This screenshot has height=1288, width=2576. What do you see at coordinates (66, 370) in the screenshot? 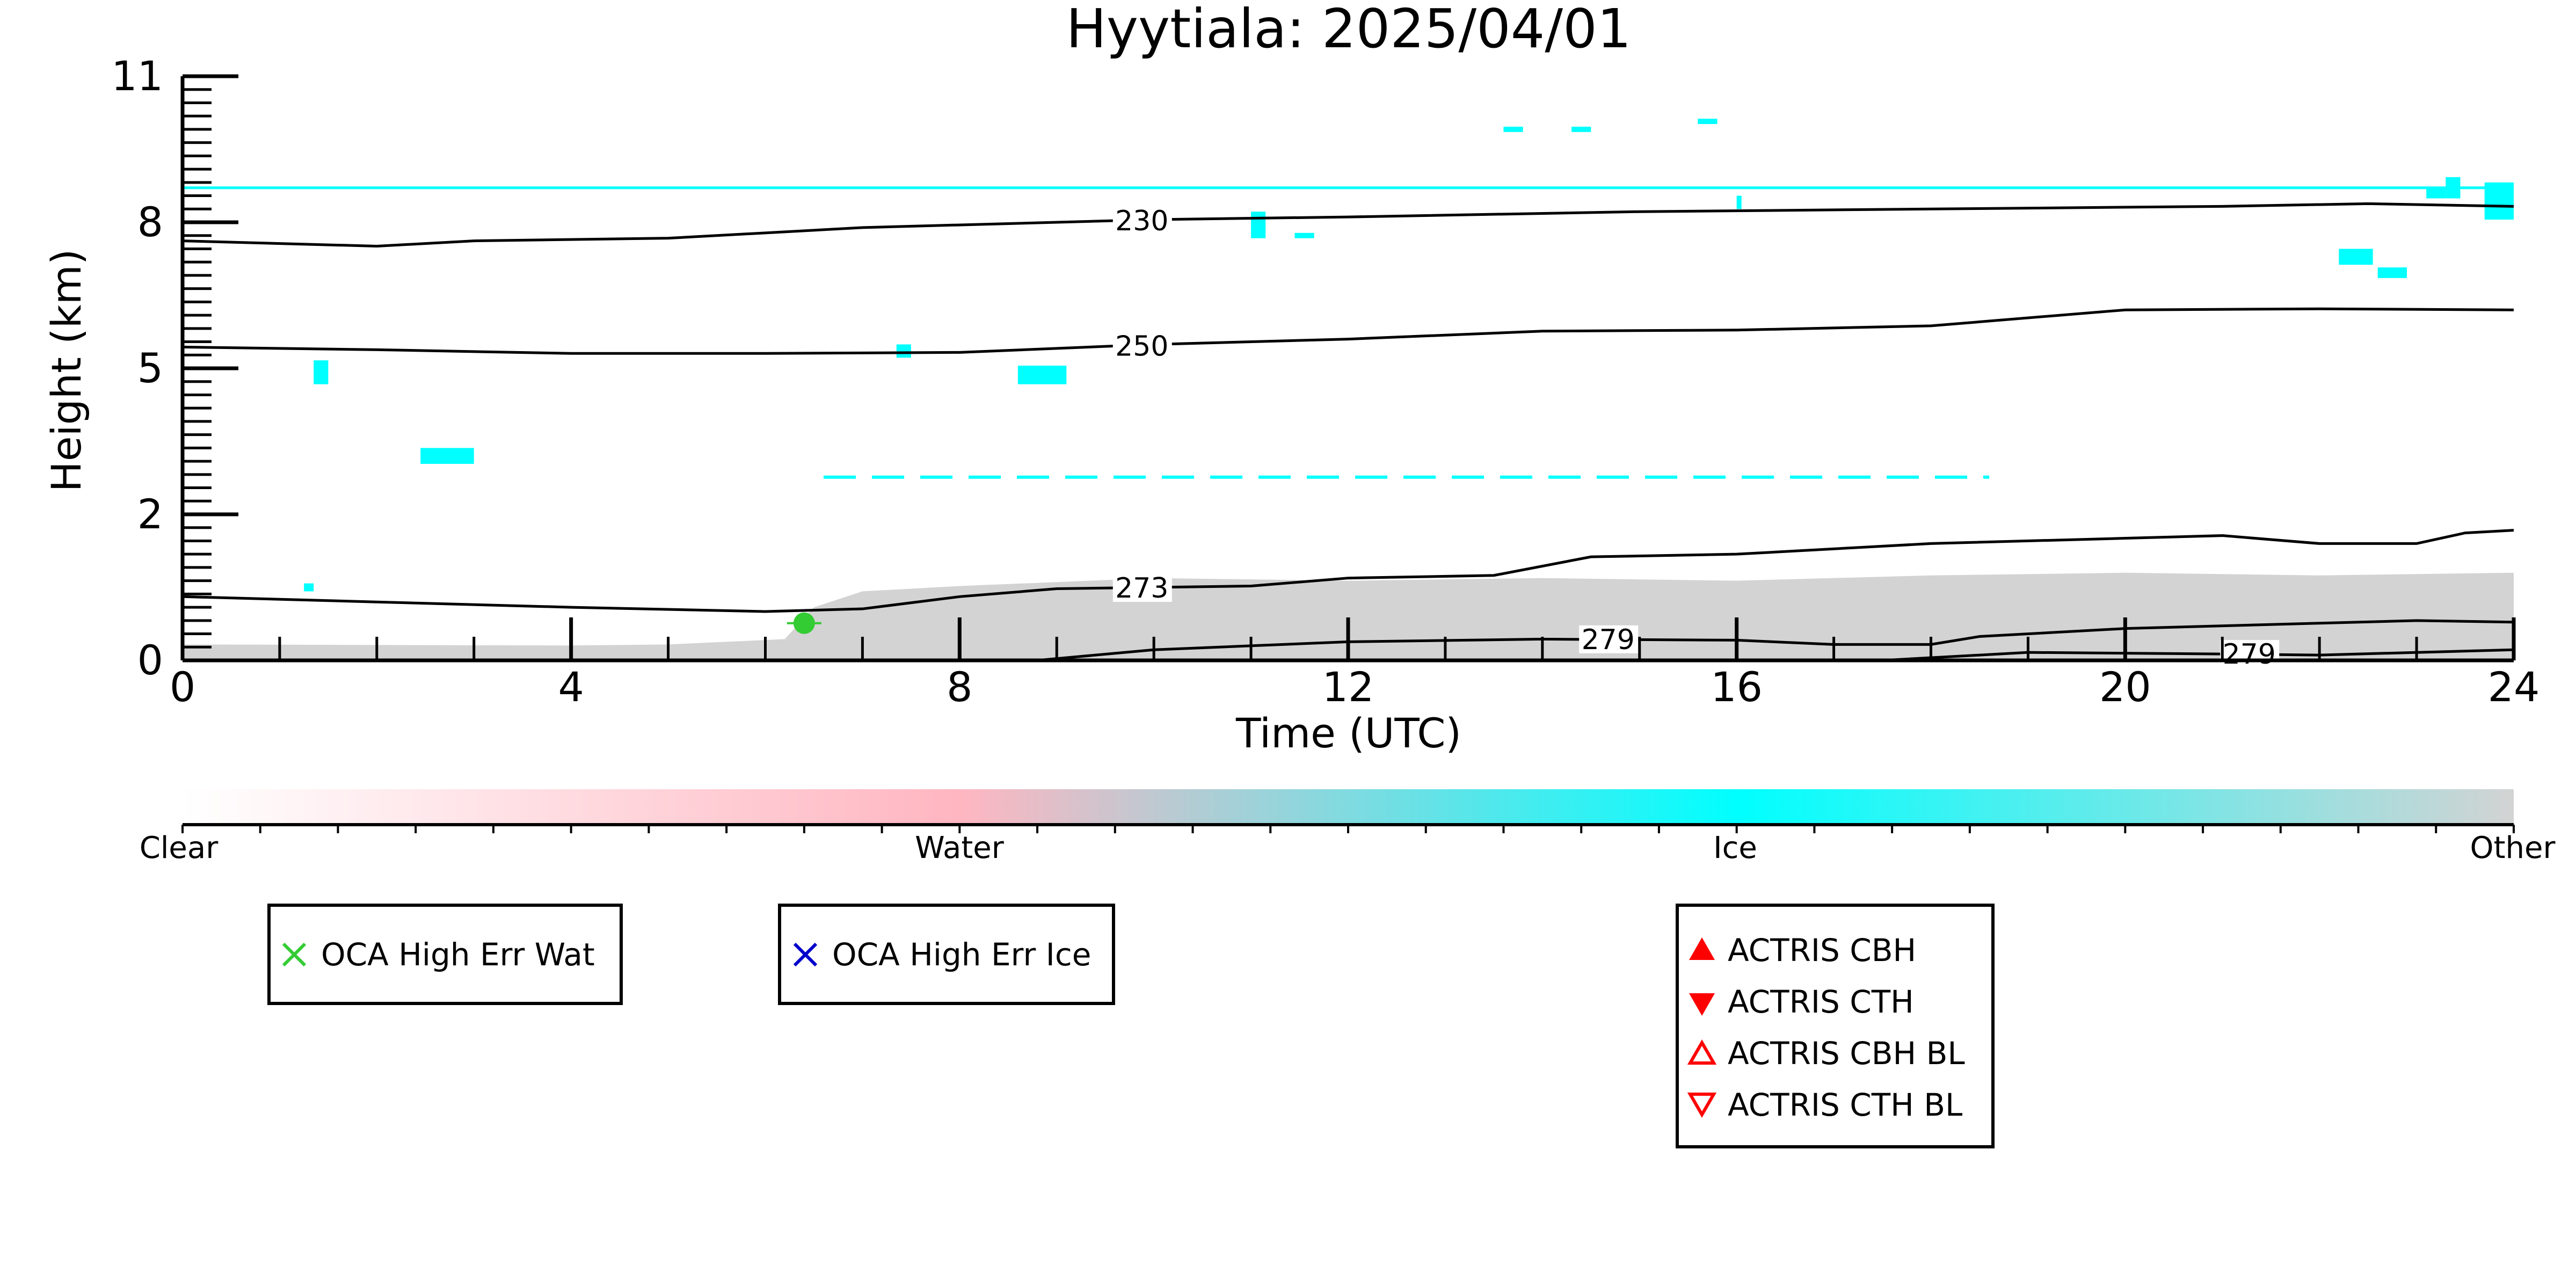
I see `y-axis-label: Height (km)` at bounding box center [66, 370].